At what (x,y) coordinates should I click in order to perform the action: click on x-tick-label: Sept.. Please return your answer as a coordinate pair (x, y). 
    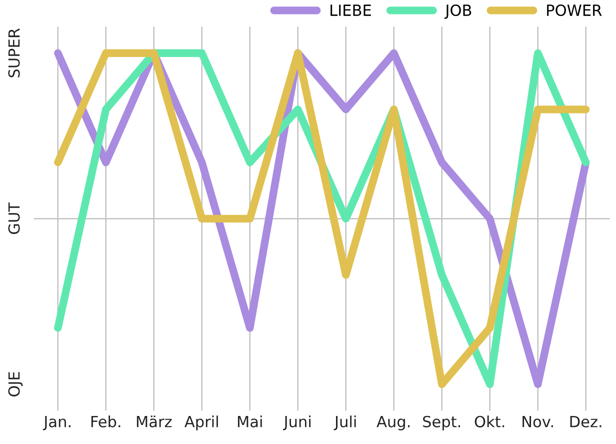
    Looking at the image, I should click on (441, 423).